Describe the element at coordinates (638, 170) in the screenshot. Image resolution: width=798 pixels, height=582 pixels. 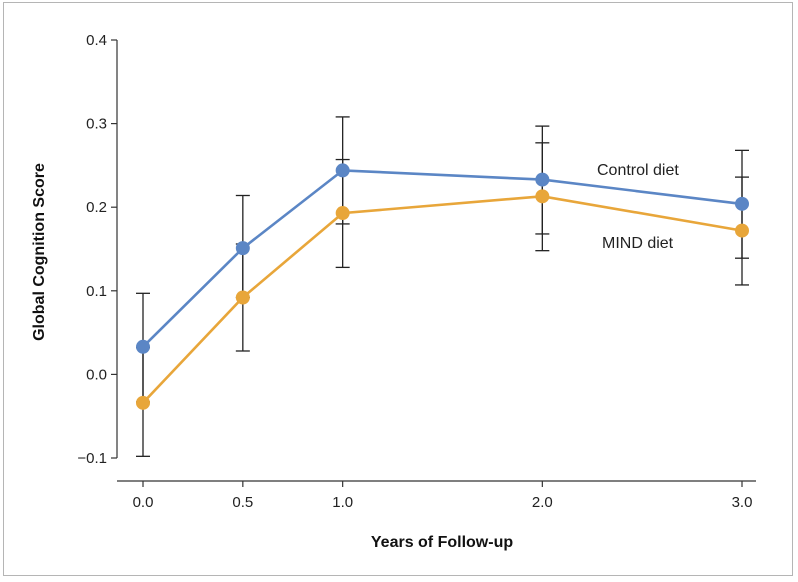
I see `series-label-control: Control diet` at that location.